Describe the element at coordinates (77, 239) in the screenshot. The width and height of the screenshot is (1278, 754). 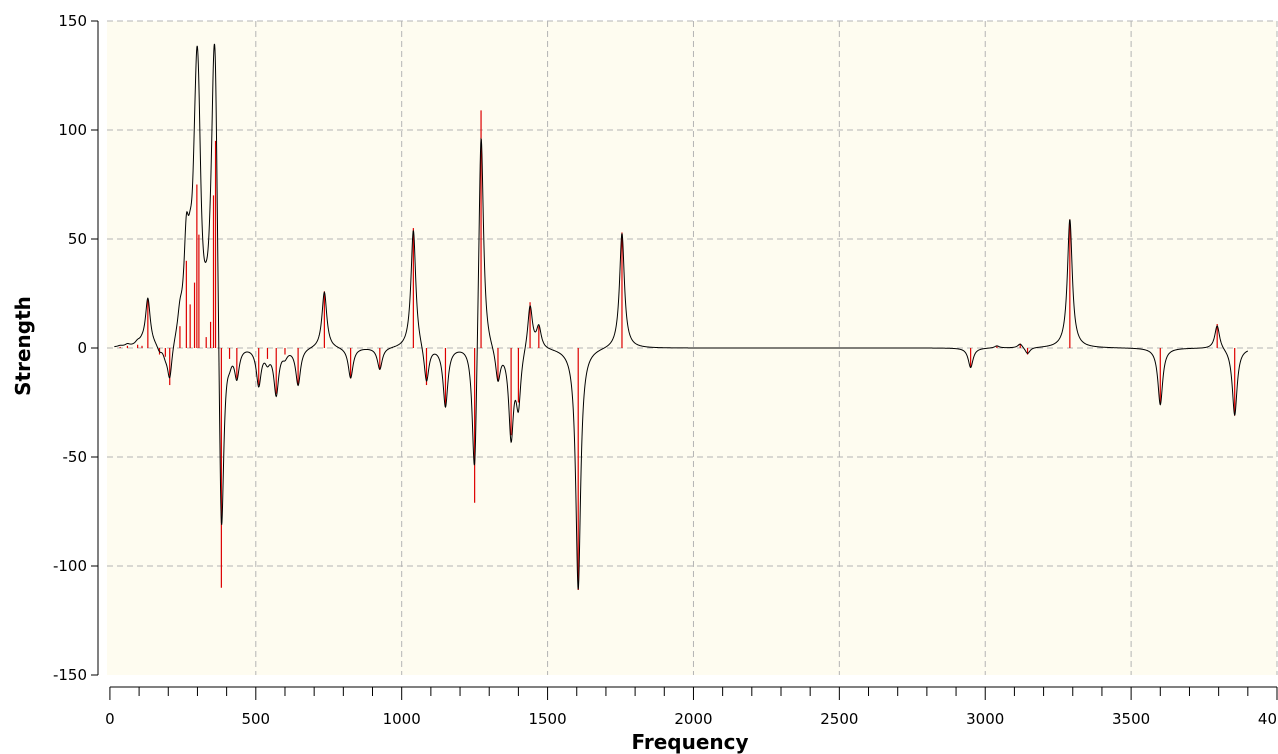
I see `y-tick-label: 50` at that location.